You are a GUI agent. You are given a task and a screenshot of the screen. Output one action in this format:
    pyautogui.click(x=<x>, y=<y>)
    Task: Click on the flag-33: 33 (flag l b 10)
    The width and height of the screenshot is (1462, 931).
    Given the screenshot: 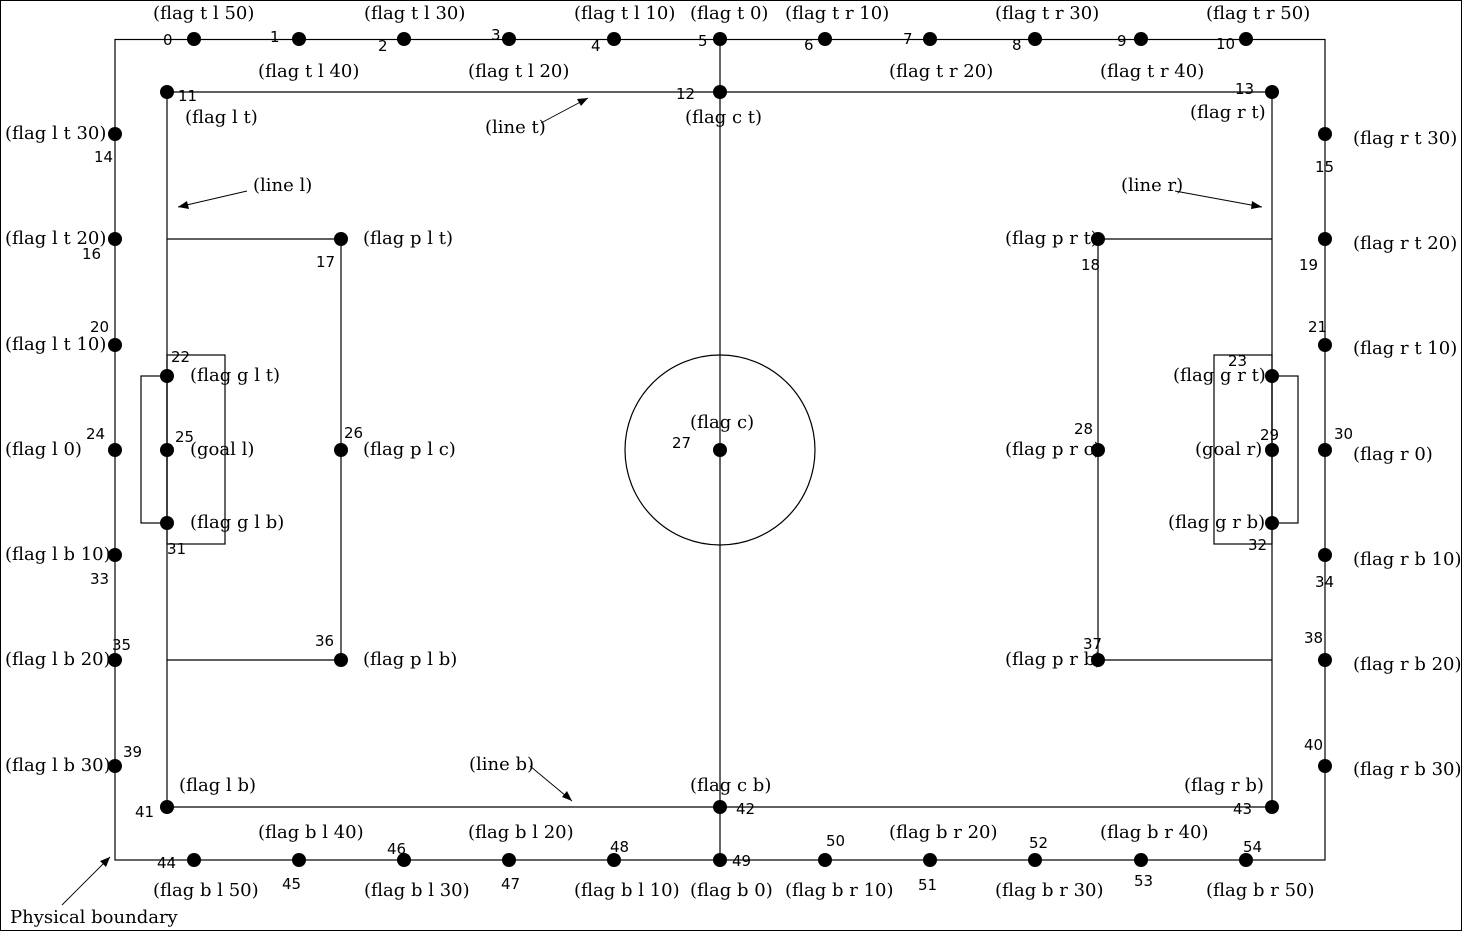 What is the action you would take?
    pyautogui.click(x=63, y=566)
    